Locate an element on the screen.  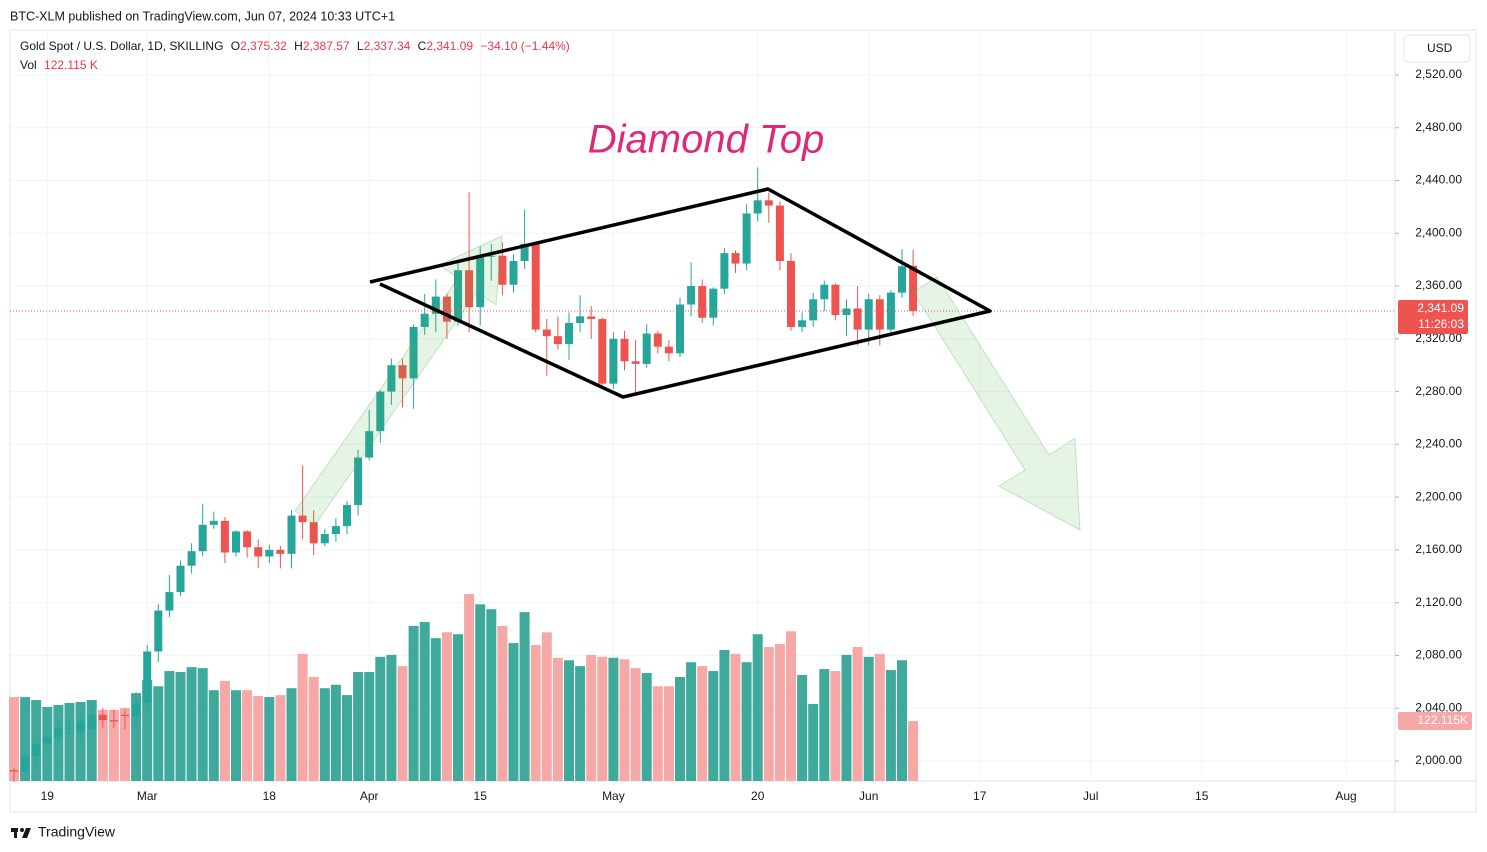
x-tick-label: 15 is located at coordinates (1202, 796).